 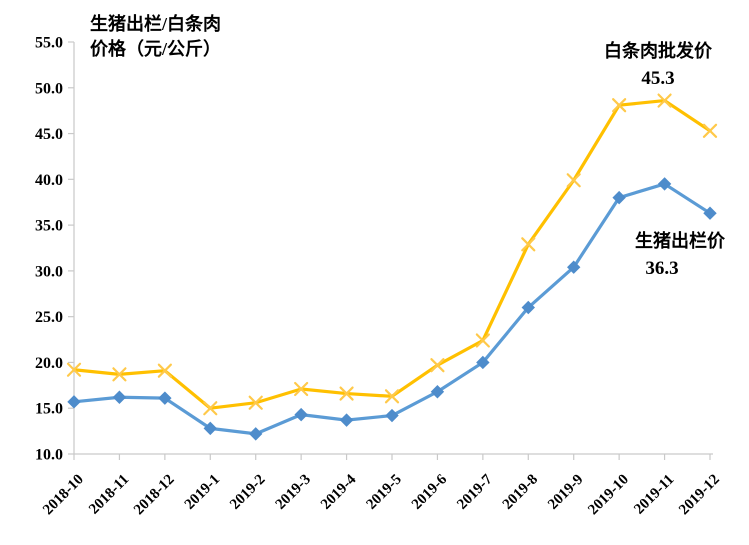 What do you see at coordinates (155, 48) in the screenshot?
I see `chart-title-line2: 价格（元/公斤）` at bounding box center [155, 48].